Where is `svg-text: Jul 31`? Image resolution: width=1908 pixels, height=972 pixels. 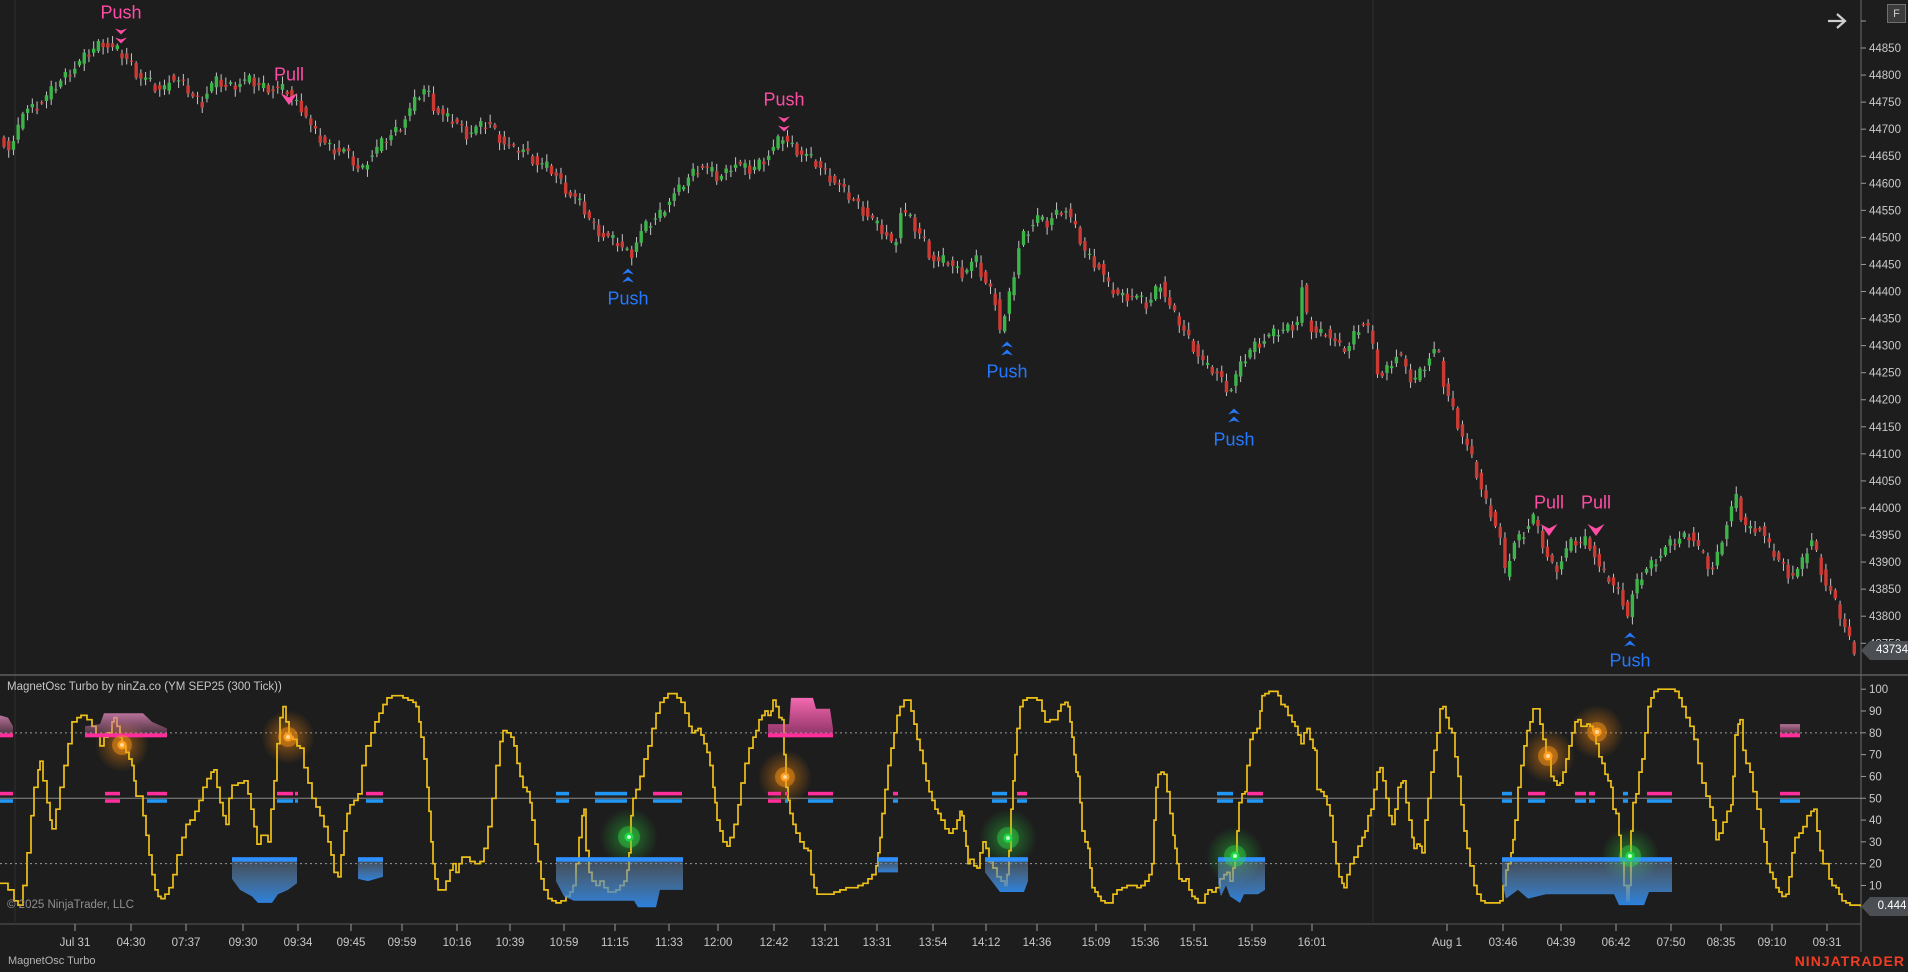
svg-text: Jul 31 is located at coordinates (75, 943).